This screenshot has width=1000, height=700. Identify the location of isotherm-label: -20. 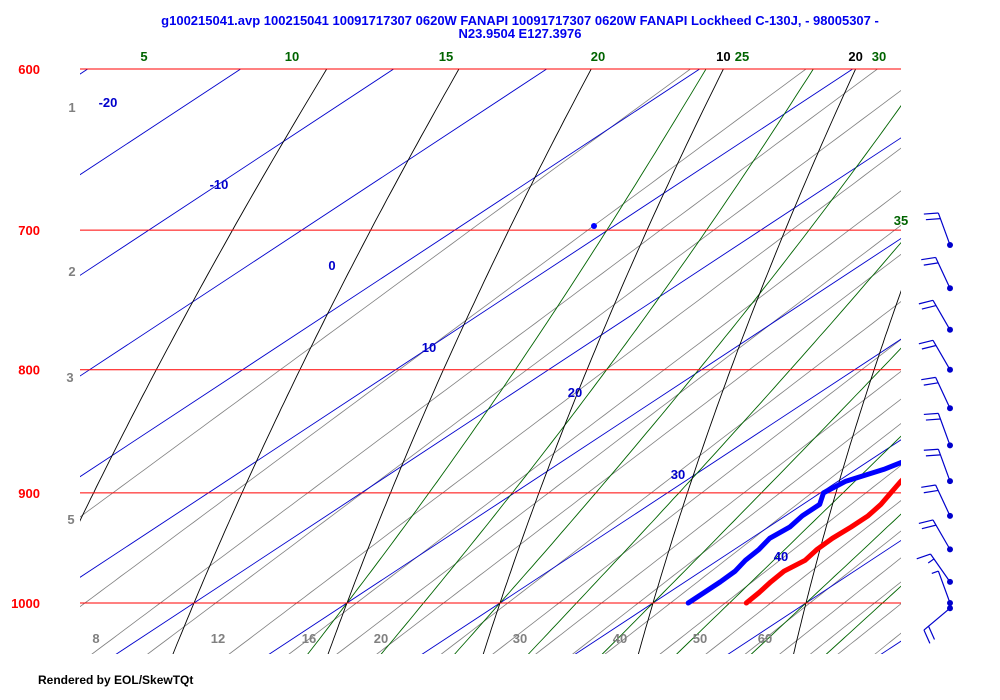
(108, 102).